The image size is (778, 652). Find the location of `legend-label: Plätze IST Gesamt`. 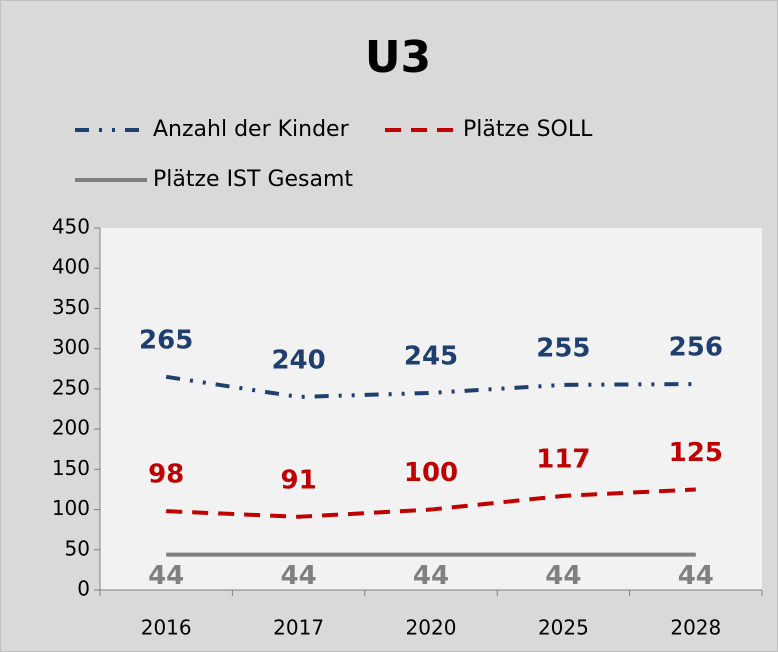

legend-label: Plätze IST Gesamt is located at coordinates (253, 179).